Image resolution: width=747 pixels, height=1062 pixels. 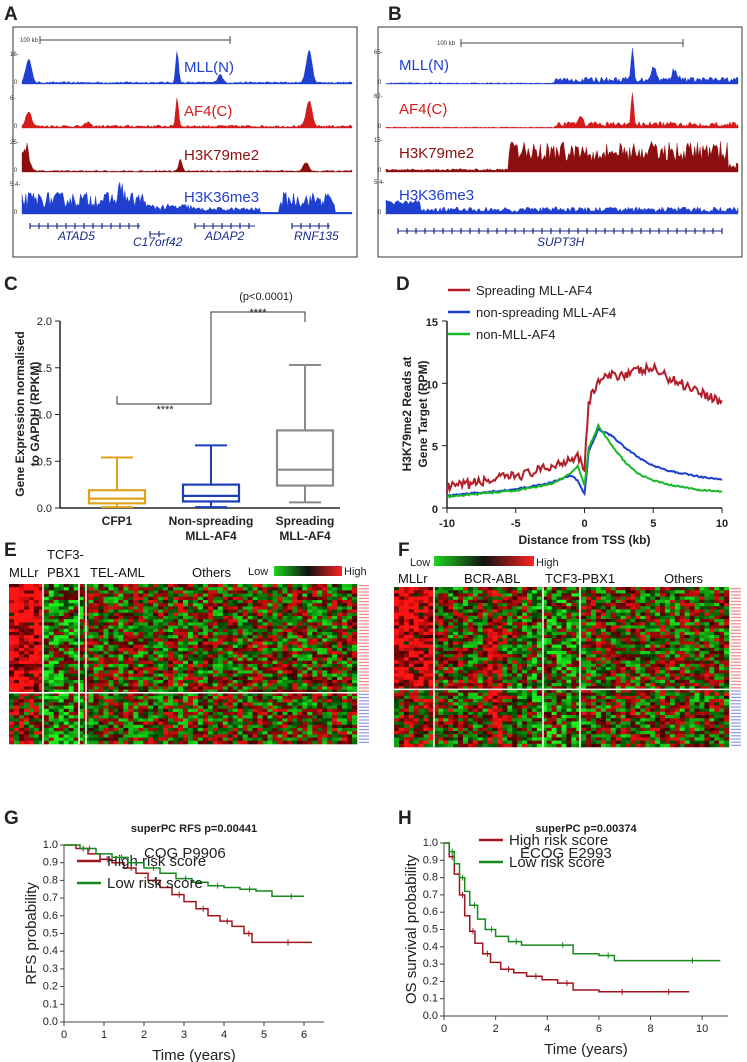 I want to click on panel-e-group-telaml: TEL-AML, so click(x=117, y=572).